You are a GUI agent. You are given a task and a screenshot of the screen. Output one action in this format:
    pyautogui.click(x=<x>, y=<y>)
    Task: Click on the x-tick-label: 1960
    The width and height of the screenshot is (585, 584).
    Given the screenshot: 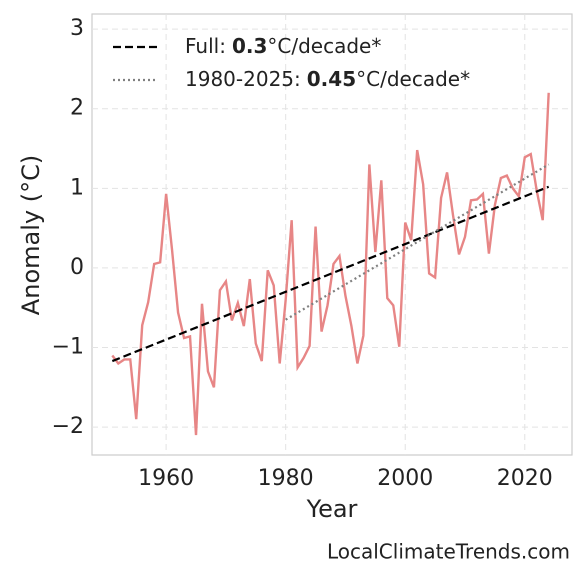 What is the action you would take?
    pyautogui.click(x=166, y=478)
    